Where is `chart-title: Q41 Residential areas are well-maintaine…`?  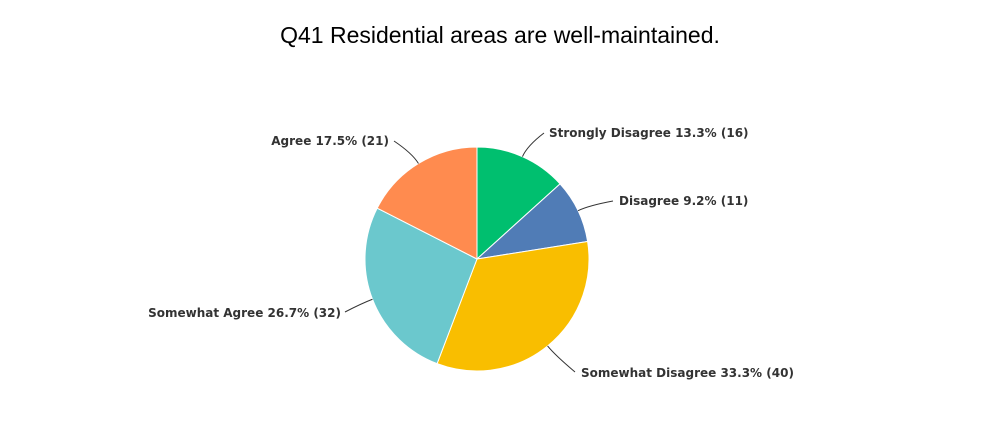
chart-title: Q41 Residential areas are well-maintaine… is located at coordinates (500, 35).